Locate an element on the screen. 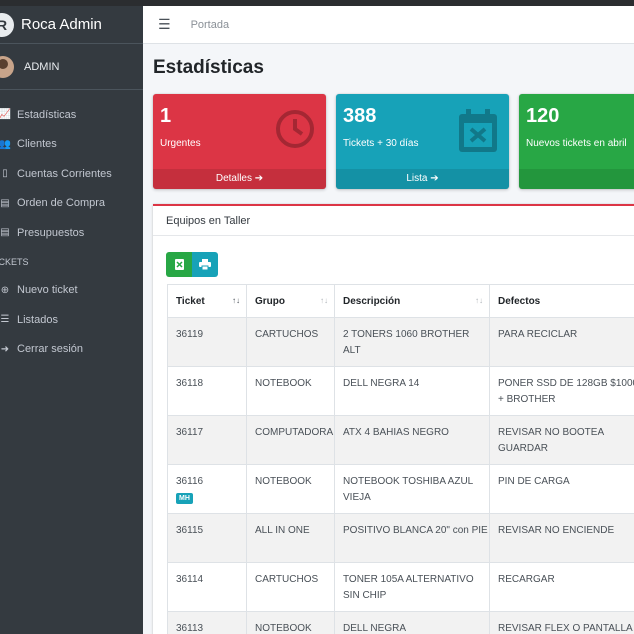 The width and height of the screenshot is (634, 634). top-navbar: ☰ Portada is located at coordinates (388, 25).